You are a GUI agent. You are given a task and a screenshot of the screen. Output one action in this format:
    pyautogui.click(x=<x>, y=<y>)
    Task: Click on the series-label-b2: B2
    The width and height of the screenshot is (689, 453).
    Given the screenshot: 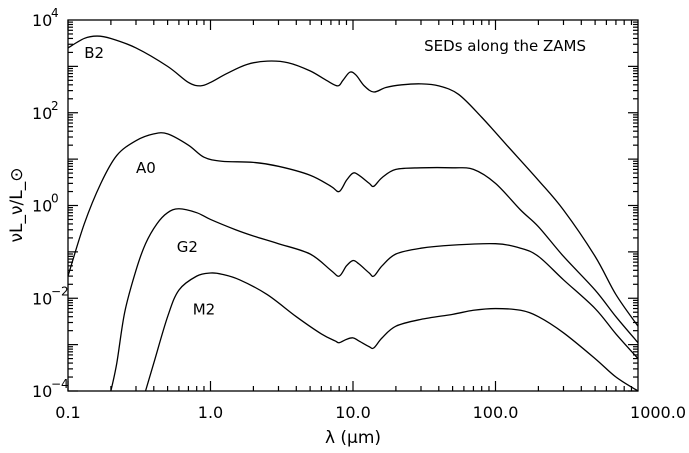 What is the action you would take?
    pyautogui.click(x=94, y=53)
    